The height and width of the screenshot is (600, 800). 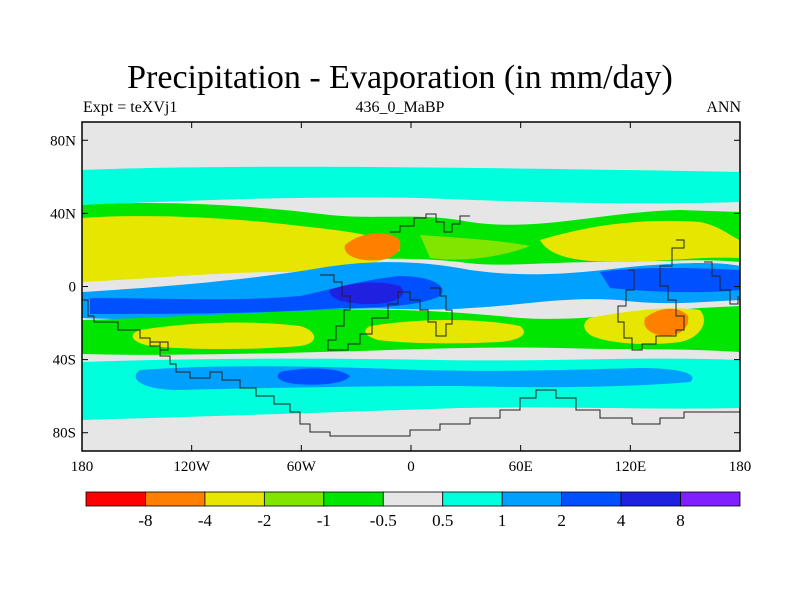 What do you see at coordinates (686, 418) in the screenshot?
I see `coastline-south-east` at bounding box center [686, 418].